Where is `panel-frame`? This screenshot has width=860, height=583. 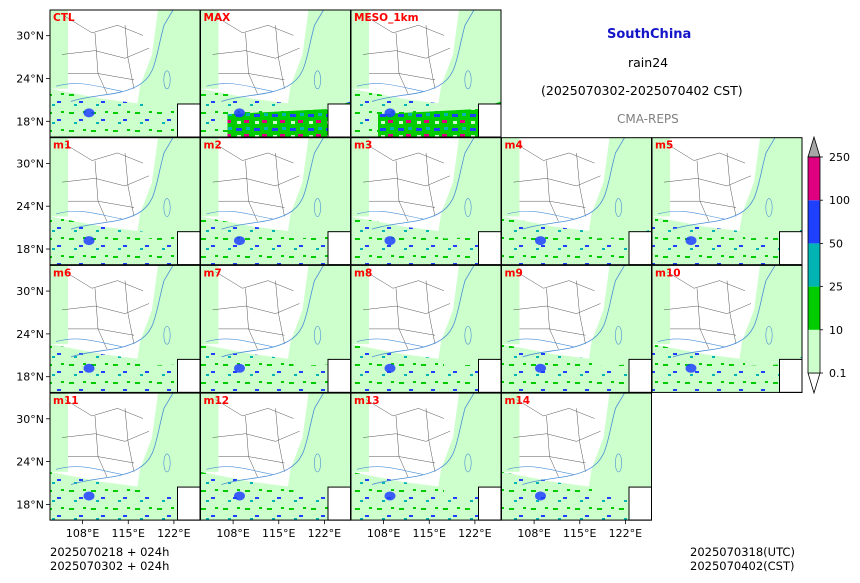 panel-frame is located at coordinates (727, 328).